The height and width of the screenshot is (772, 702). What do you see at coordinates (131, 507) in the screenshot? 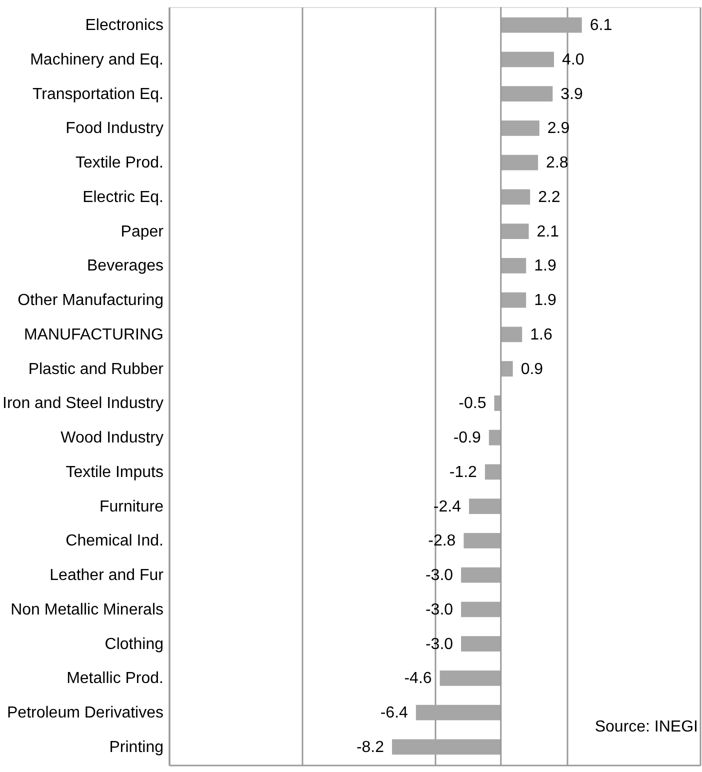
I see `y-tick-label: Furniture` at bounding box center [131, 507].